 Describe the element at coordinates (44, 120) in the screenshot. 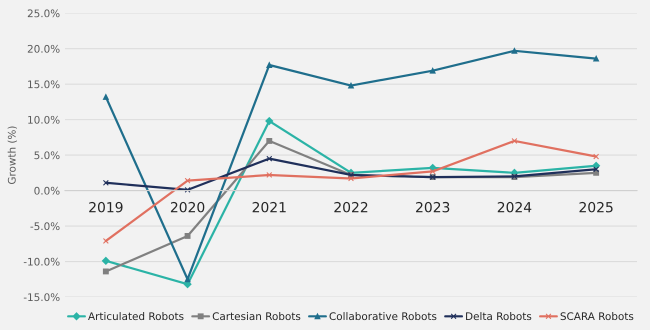

I see `y-tick-label: 10.0%` at that location.